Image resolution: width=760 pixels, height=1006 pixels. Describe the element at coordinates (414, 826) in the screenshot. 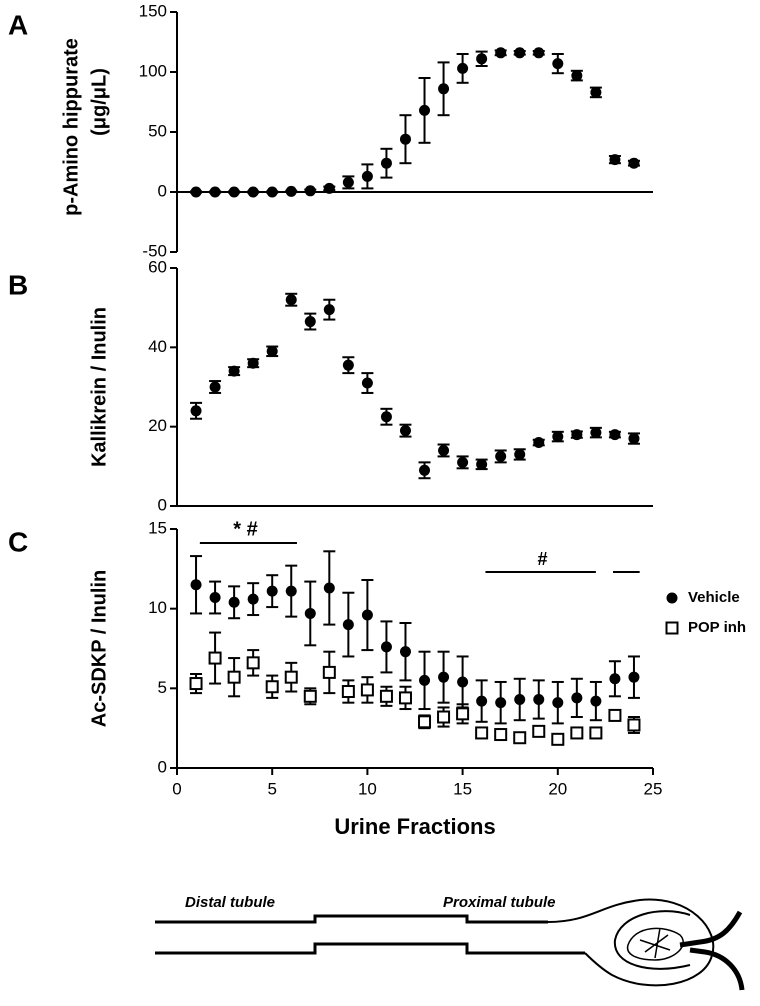

I see `x-axis-label: Urine Fractions` at that location.